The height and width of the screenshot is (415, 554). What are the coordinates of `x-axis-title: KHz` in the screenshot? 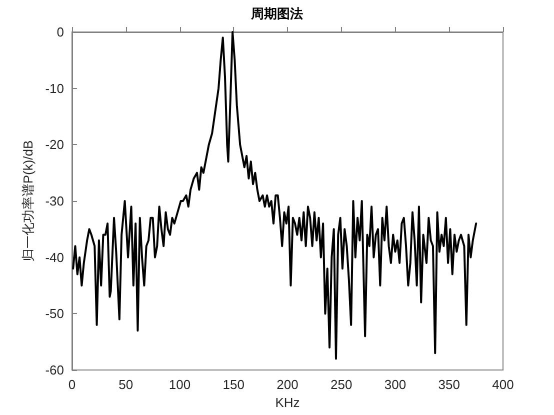 It's located at (287, 402).